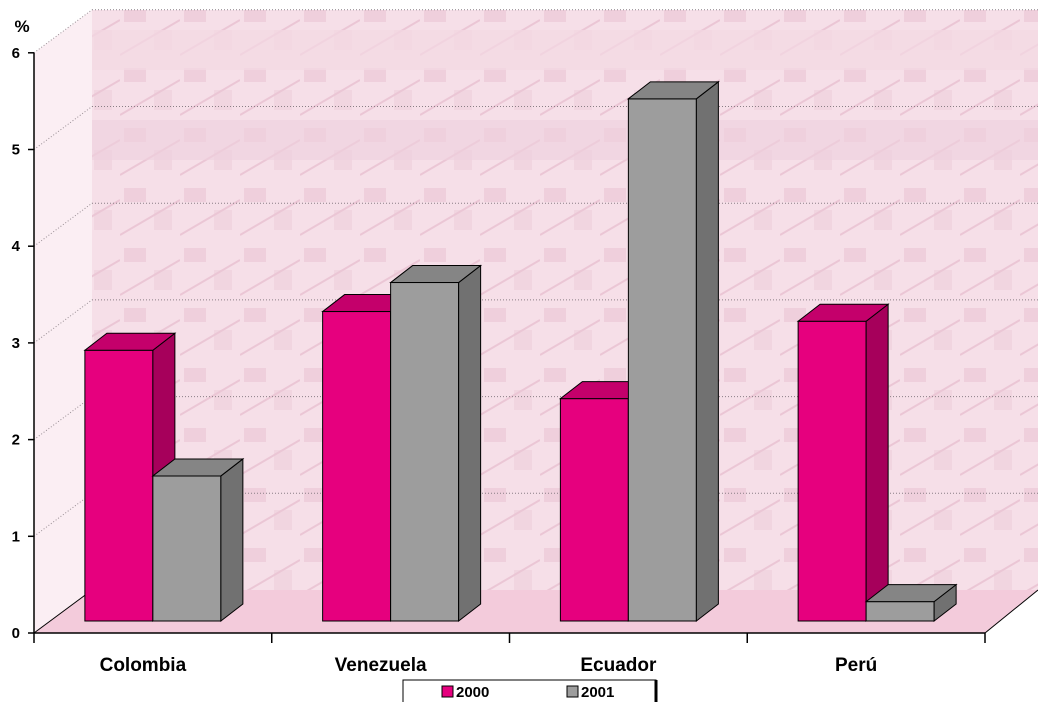 Image resolution: width=1038 pixels, height=702 pixels. Describe the element at coordinates (16, 150) in the screenshot. I see `y-tick-label: 5` at that location.